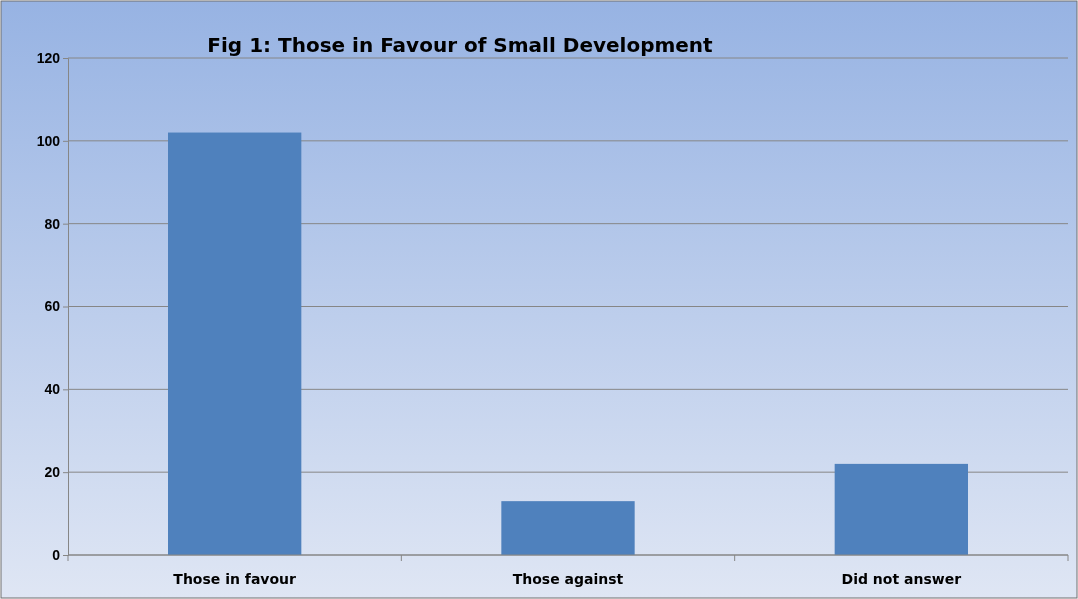 This screenshot has height=599, width=1078. Describe the element at coordinates (48, 140) in the screenshot. I see `y-tick-label: 100` at that location.